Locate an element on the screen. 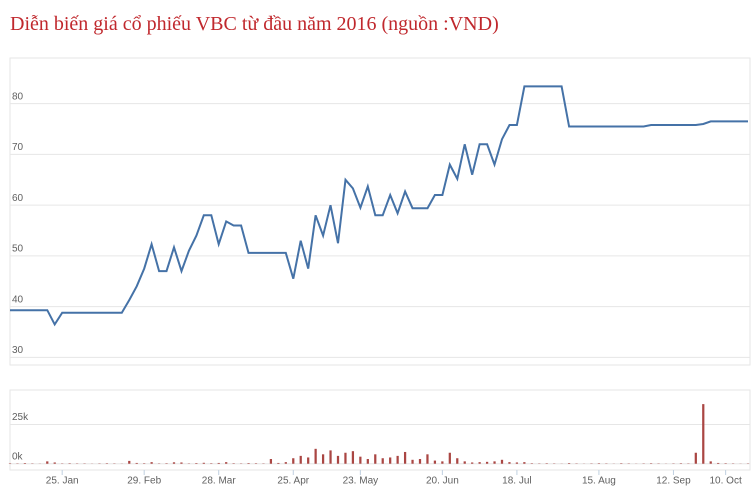 The image size is (752, 488). y-tick-label: 70 is located at coordinates (18, 147).